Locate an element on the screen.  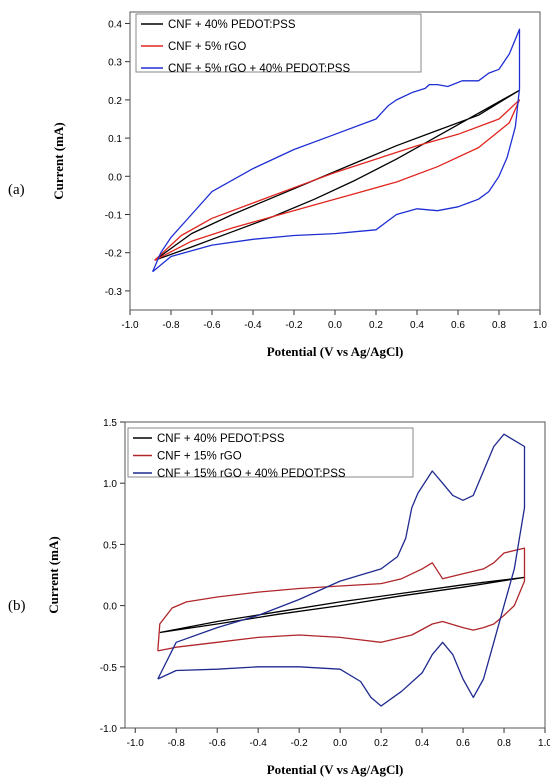
panel-b-ytick-label: 0.0 is located at coordinates (110, 607).